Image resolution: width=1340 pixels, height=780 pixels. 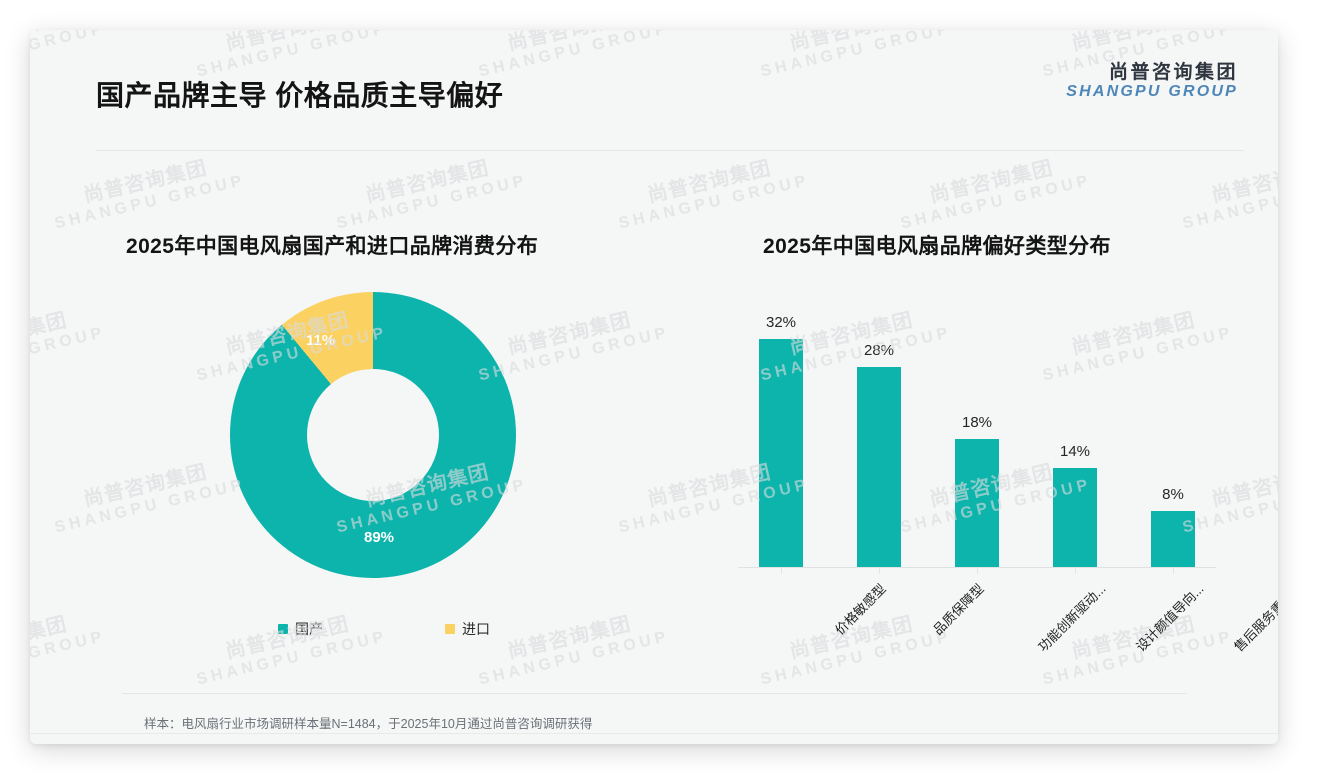 I want to click on bar-chart-baseline, so click(x=977, y=567).